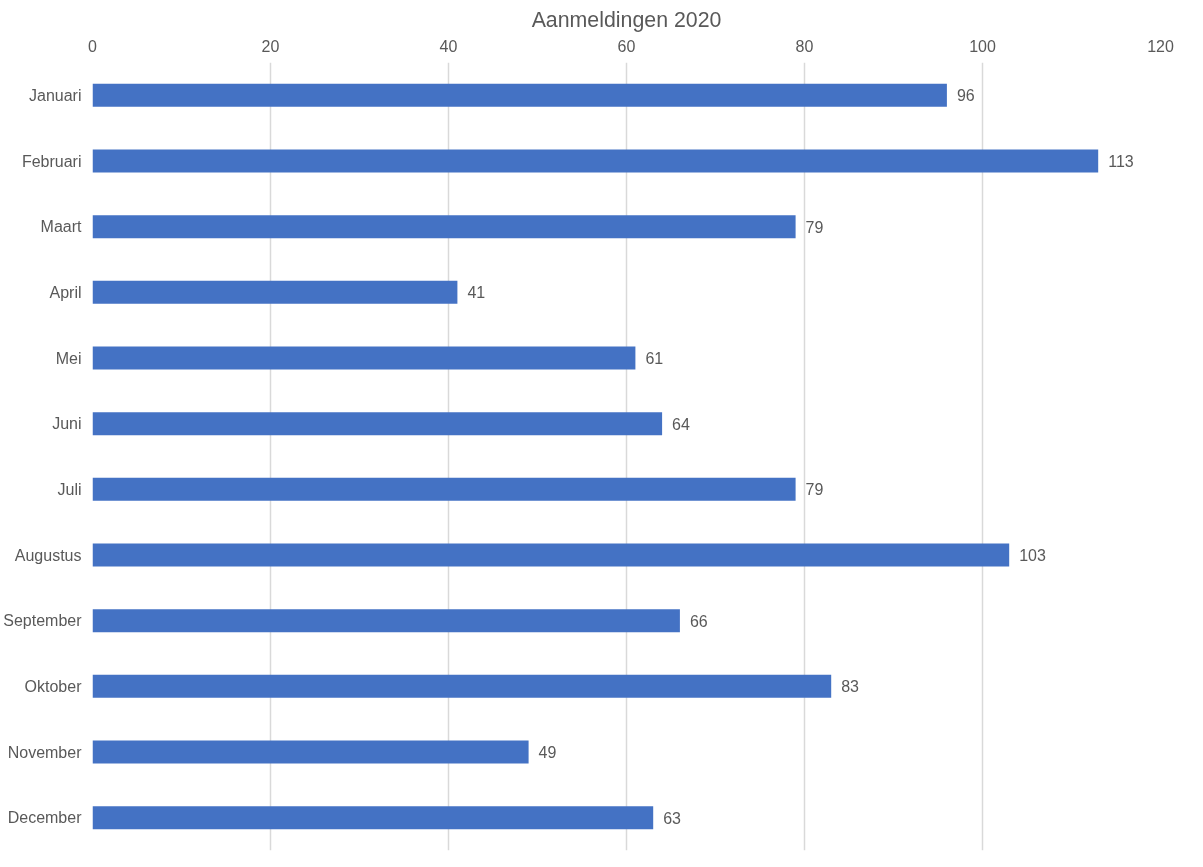 The width and height of the screenshot is (1203, 867). What do you see at coordinates (448, 46) in the screenshot?
I see `x-tick-label: 40` at bounding box center [448, 46].